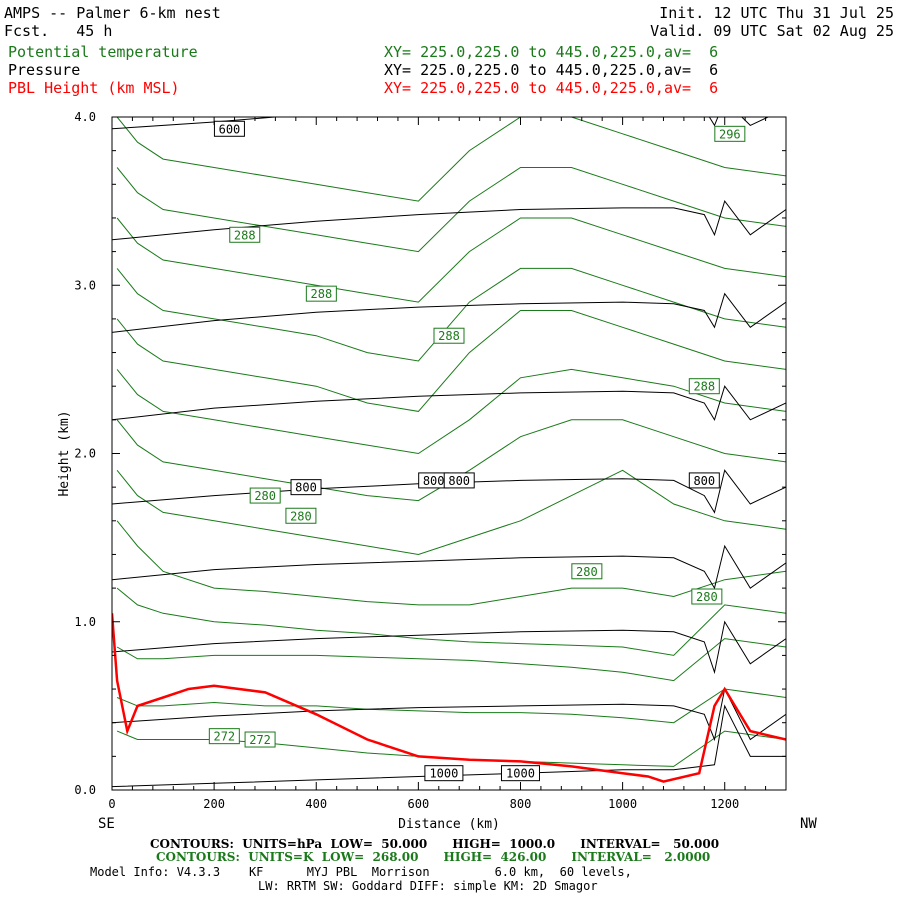  Describe the element at coordinates (85, 285) in the screenshot. I see `y-tick-label: 3.0` at that location.